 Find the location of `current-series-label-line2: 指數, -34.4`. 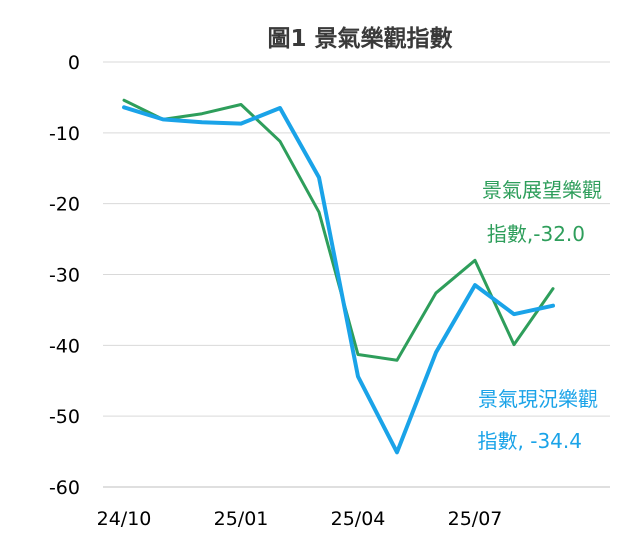

current-series-label-line2: 指數, -34.4 is located at coordinates (530, 441).